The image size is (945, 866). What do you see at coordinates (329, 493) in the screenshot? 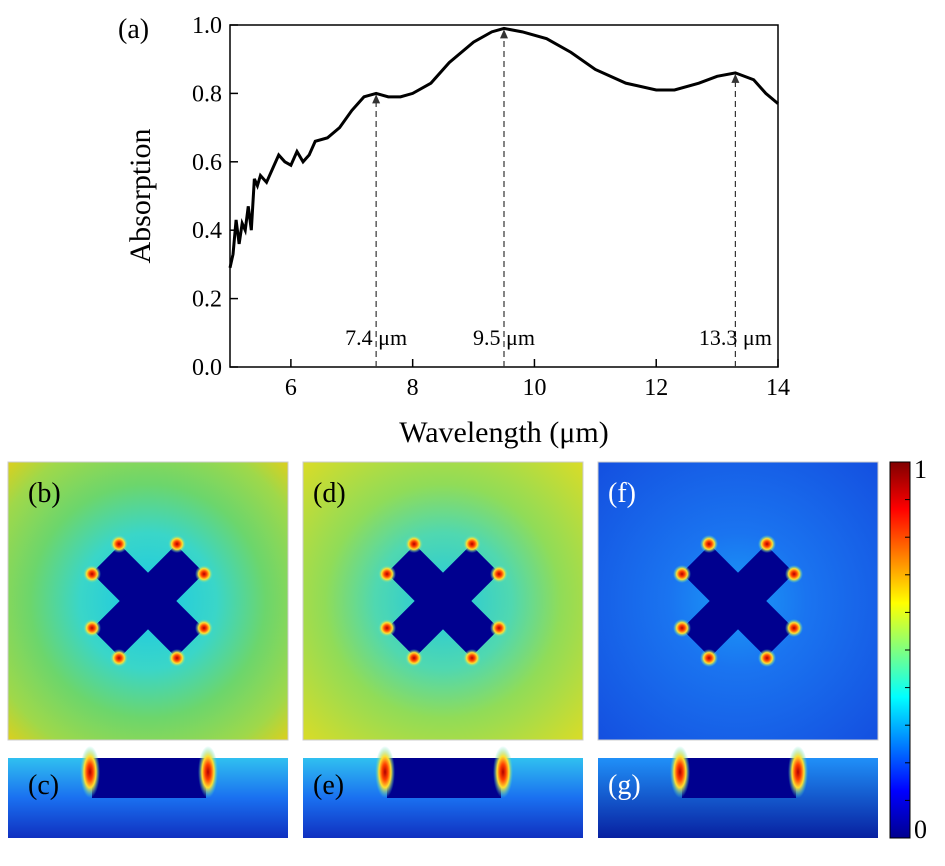
I see `panel-label: (d)` at bounding box center [329, 493].